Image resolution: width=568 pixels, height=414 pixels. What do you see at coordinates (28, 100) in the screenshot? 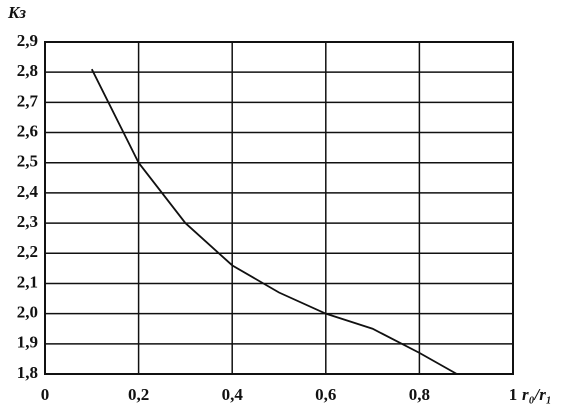
I see `y-tick-label: 2,7` at bounding box center [28, 100].